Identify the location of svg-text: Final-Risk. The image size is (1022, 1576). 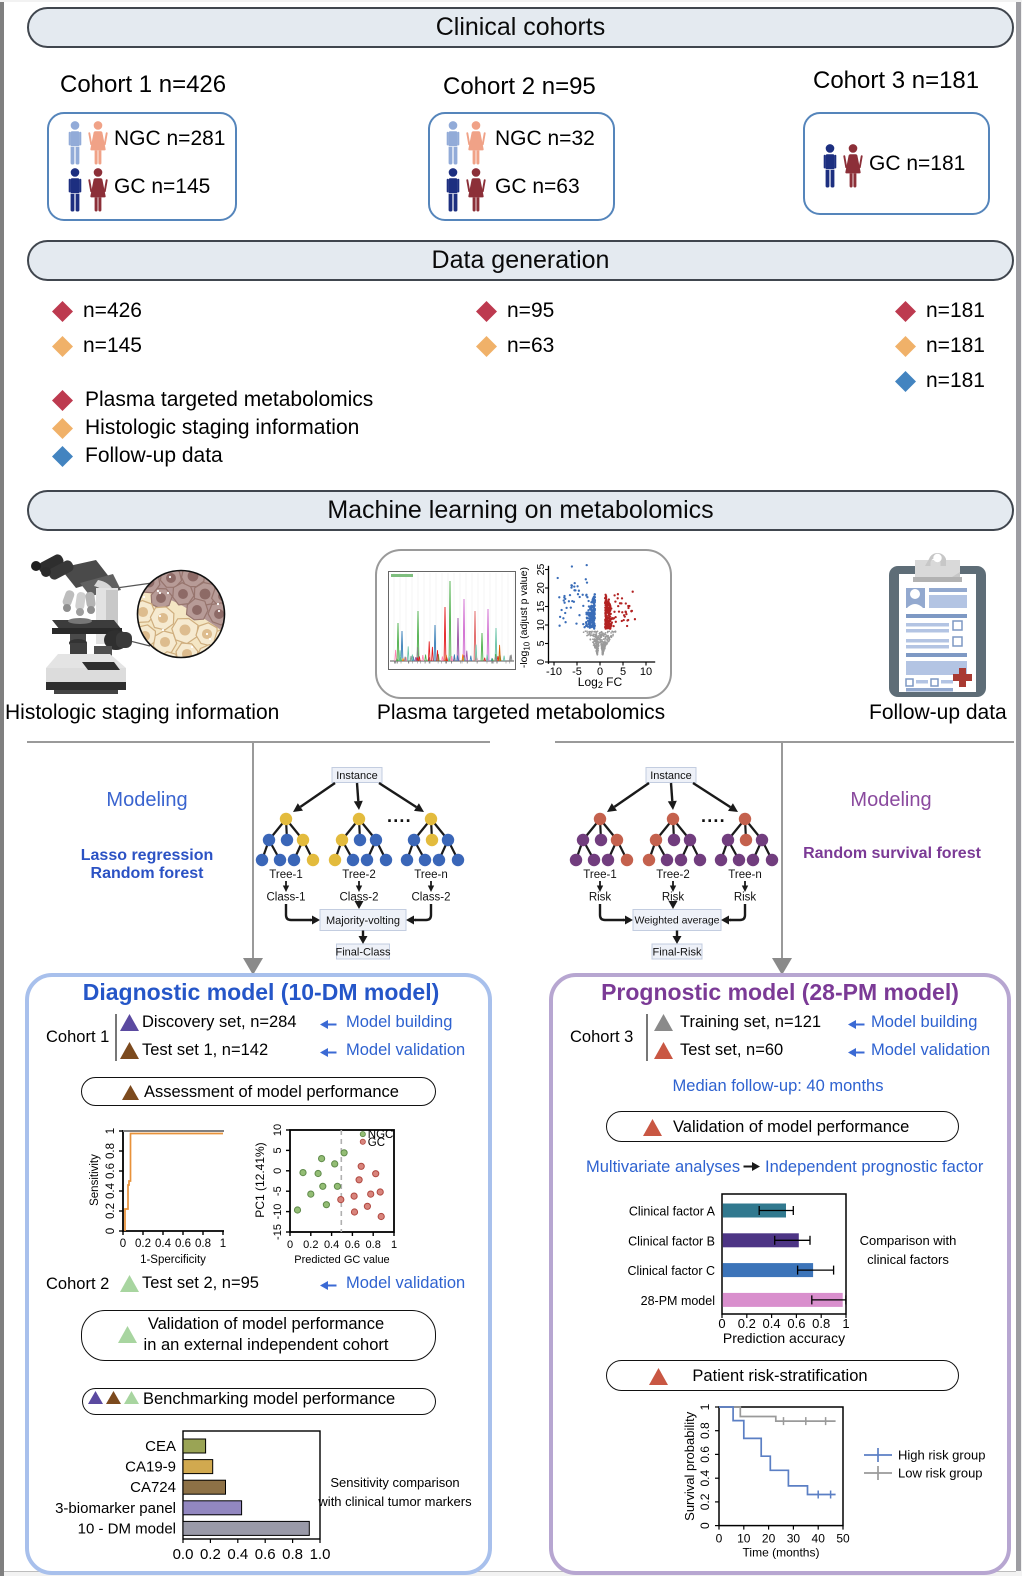
(677, 952).